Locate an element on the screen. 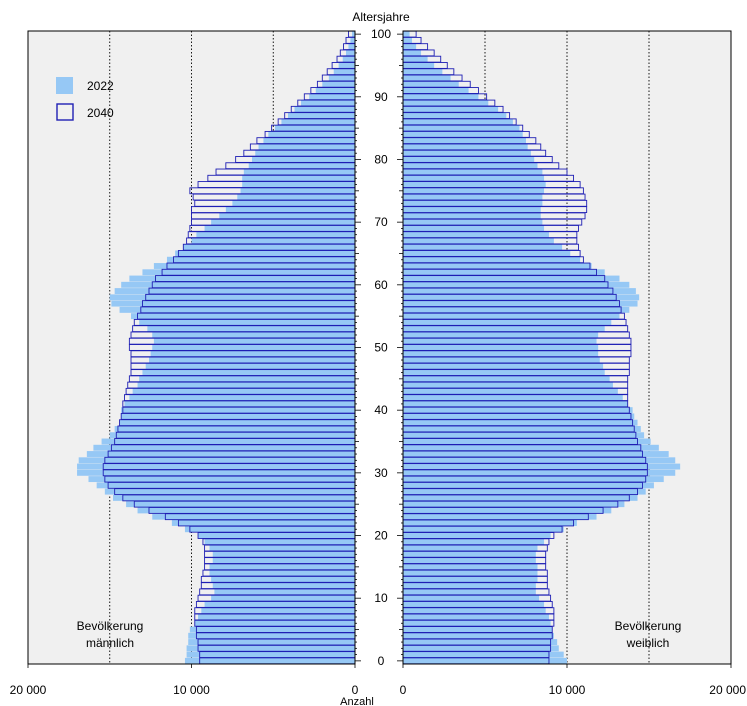  panel-label-left-line2: männlich is located at coordinates (110, 643).